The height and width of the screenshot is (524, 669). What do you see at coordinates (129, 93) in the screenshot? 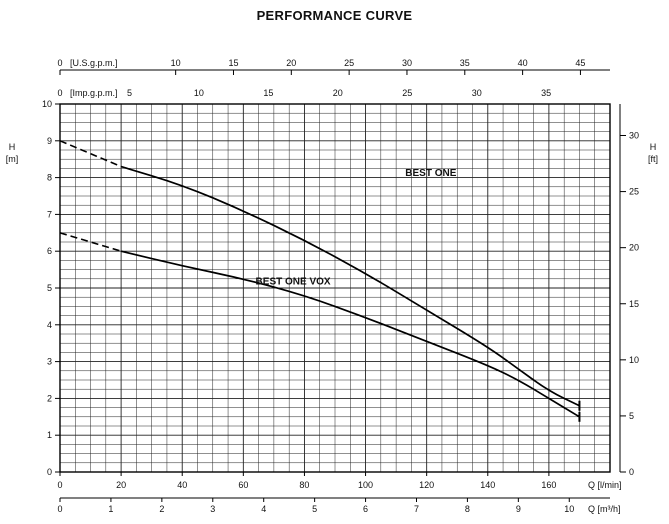
I see `imp-gpm-tick-label: 5` at bounding box center [129, 93].